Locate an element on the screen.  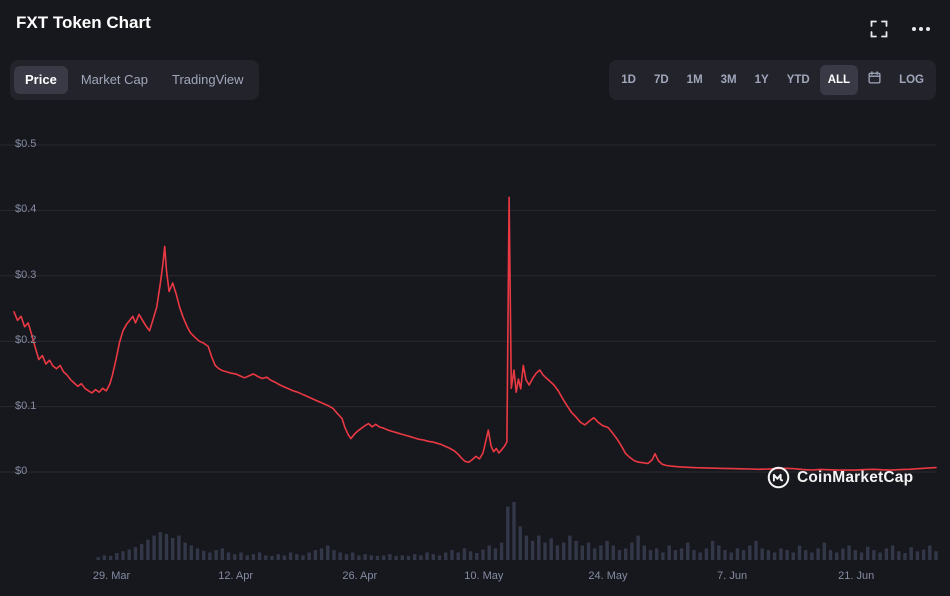
range-1y: 1Y is located at coordinates (762, 80).